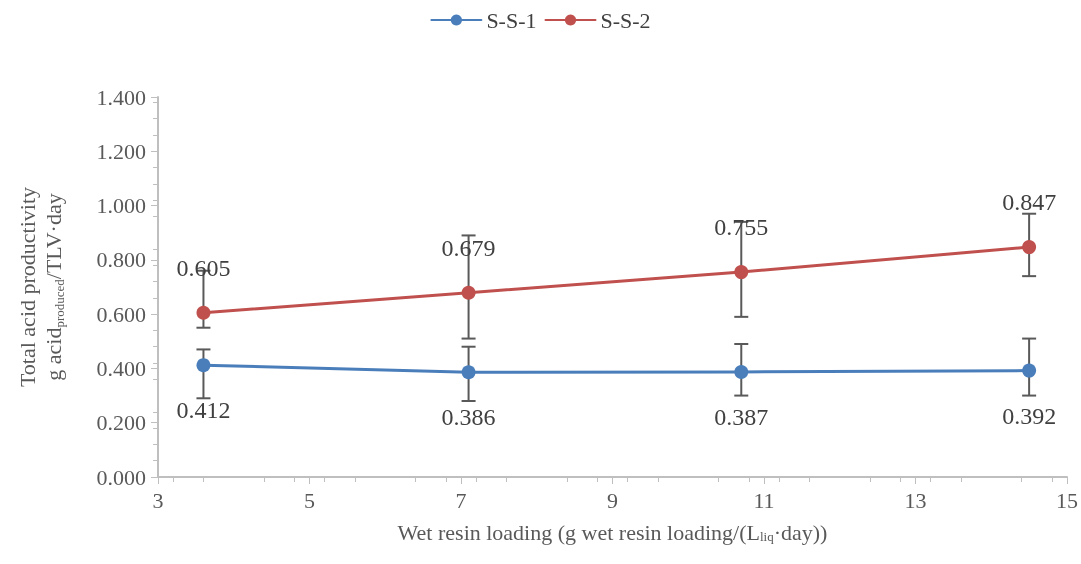 The image size is (1081, 564). I want to click on y-tick-label: 0.400, so click(121, 368).